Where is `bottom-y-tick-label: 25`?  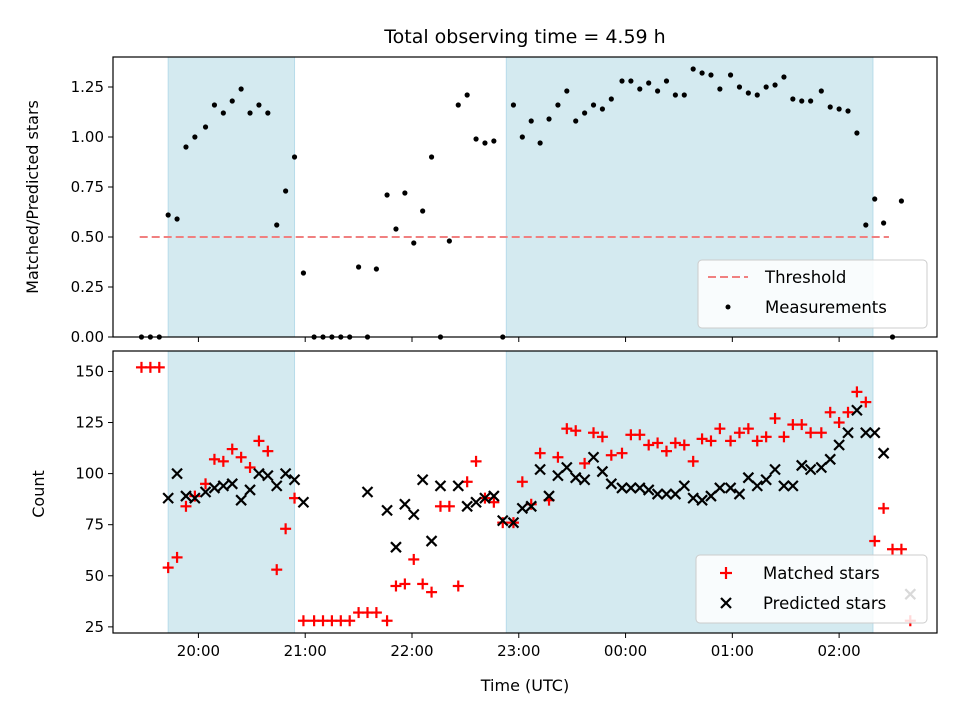
bottom-y-tick-label: 25 is located at coordinates (94, 627).